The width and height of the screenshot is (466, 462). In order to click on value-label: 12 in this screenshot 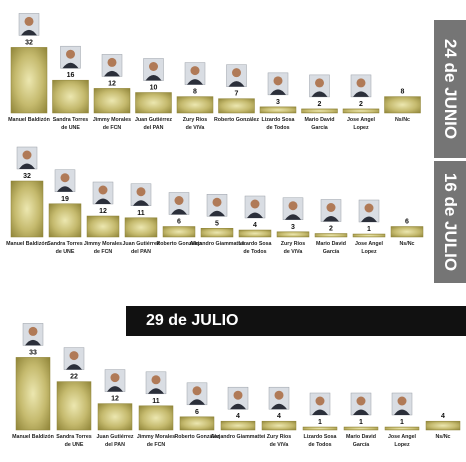, I will do `click(112, 83)`.